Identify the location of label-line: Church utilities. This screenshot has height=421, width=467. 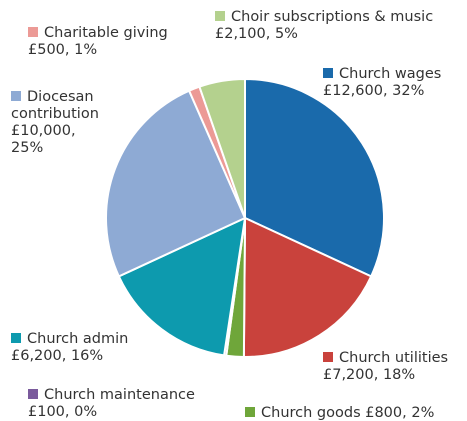
(393, 358).